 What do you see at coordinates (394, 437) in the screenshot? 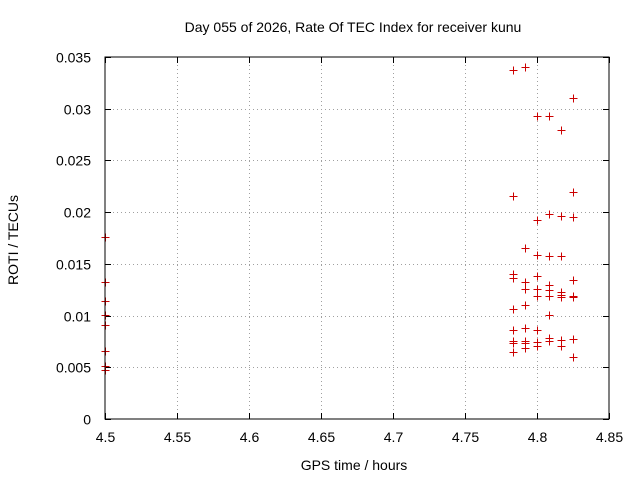
I see `x-tick-label: 4.7` at bounding box center [394, 437].